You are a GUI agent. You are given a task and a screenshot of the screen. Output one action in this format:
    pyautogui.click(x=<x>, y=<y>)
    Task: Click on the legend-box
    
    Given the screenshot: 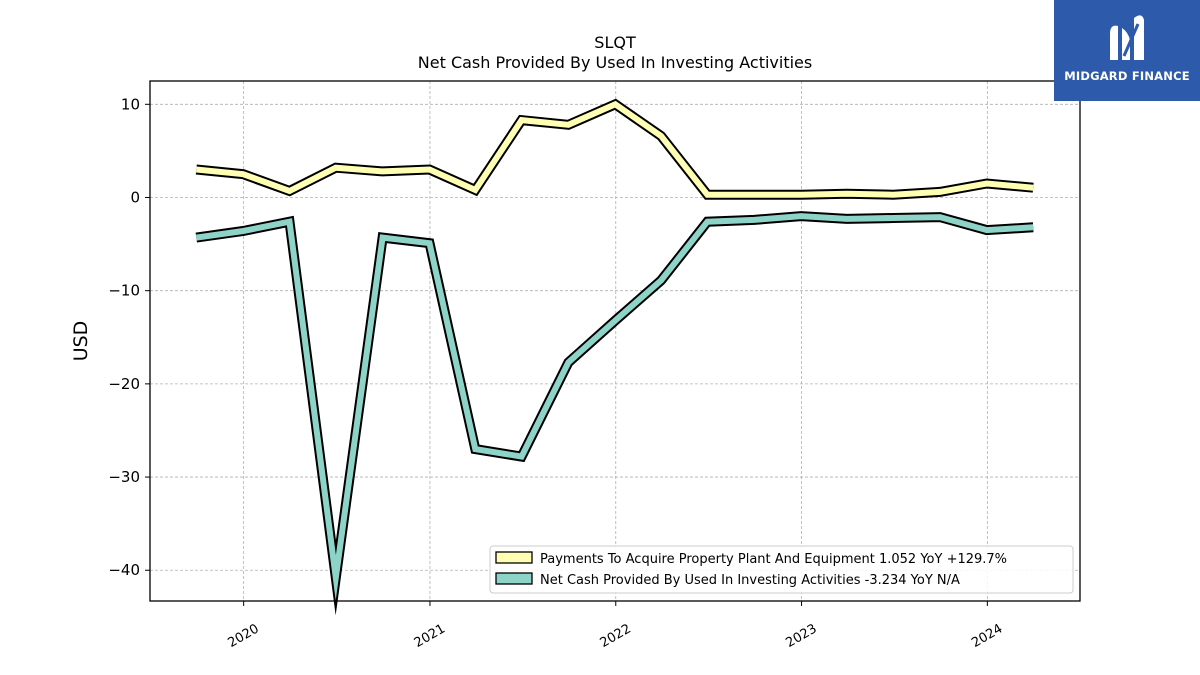 What is the action you would take?
    pyautogui.click(x=781, y=569)
    